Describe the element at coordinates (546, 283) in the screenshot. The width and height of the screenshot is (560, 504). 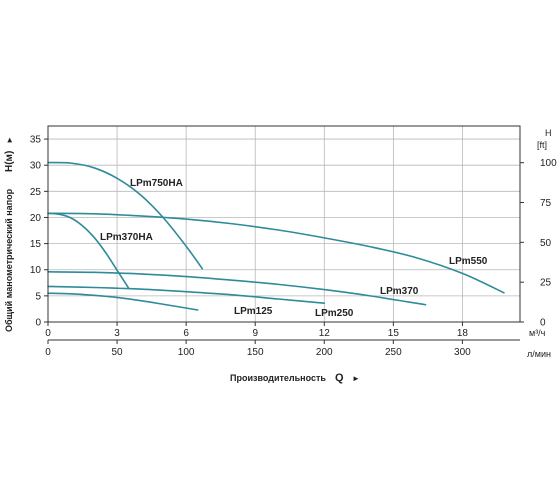
I see `y-right-tick-label: 25` at that location.